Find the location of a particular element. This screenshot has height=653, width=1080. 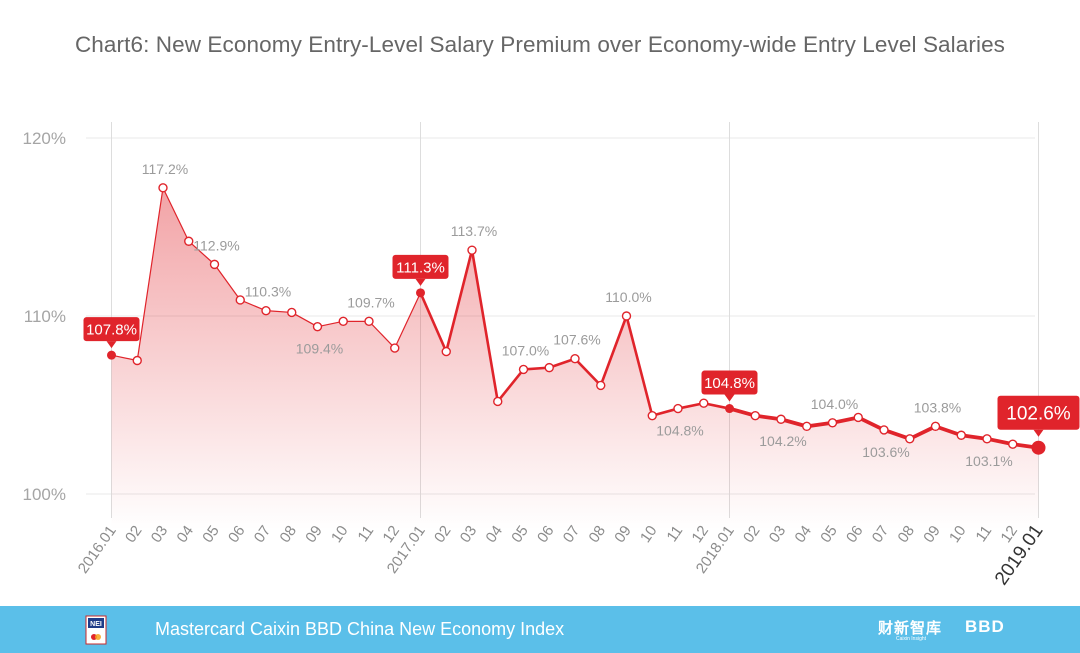

callout: 102.6% is located at coordinates (1038, 416).